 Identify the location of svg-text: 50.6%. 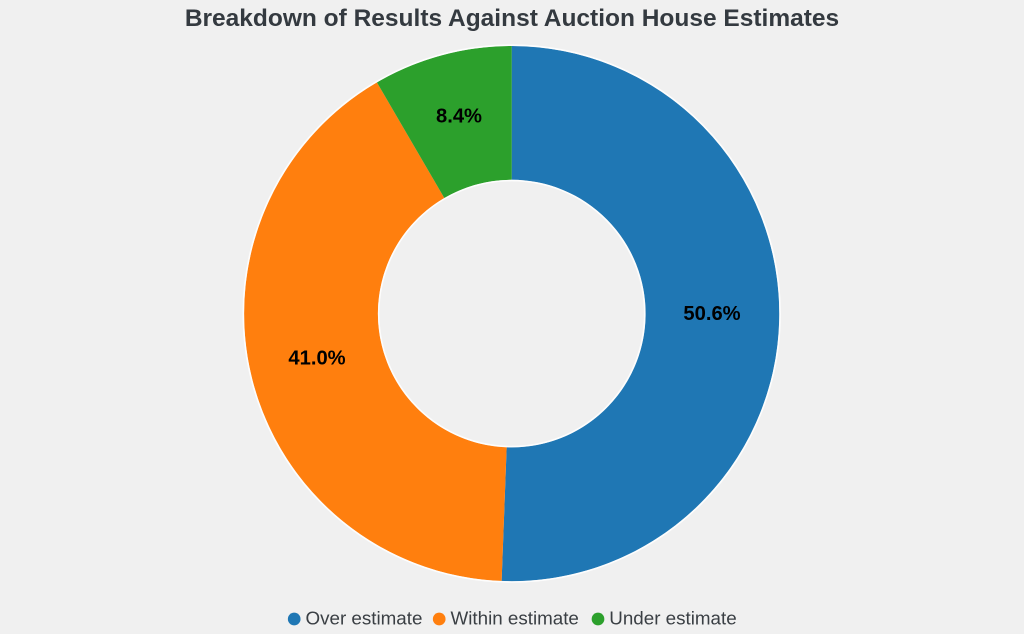
(711, 314).